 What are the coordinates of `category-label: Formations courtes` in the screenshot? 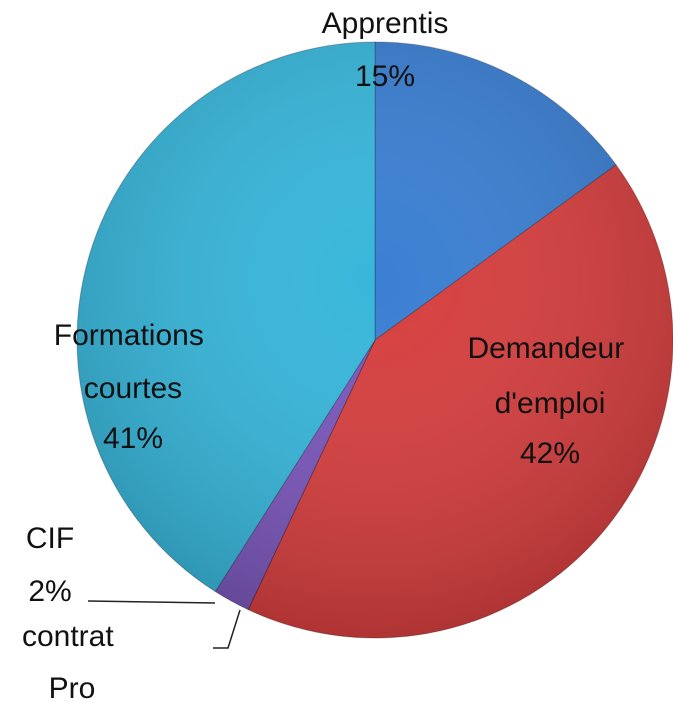 It's located at (133, 362).